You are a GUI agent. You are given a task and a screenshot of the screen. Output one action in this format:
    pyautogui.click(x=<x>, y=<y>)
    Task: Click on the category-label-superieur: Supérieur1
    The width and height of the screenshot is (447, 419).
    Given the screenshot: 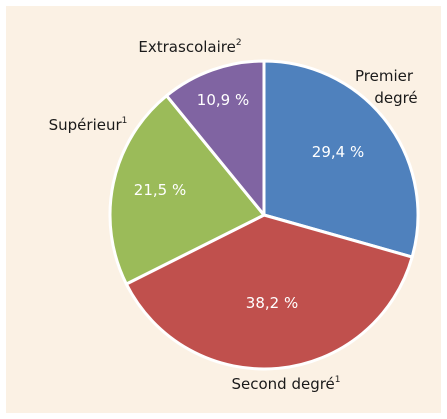 What is the action you would take?
    pyautogui.click(x=88, y=125)
    